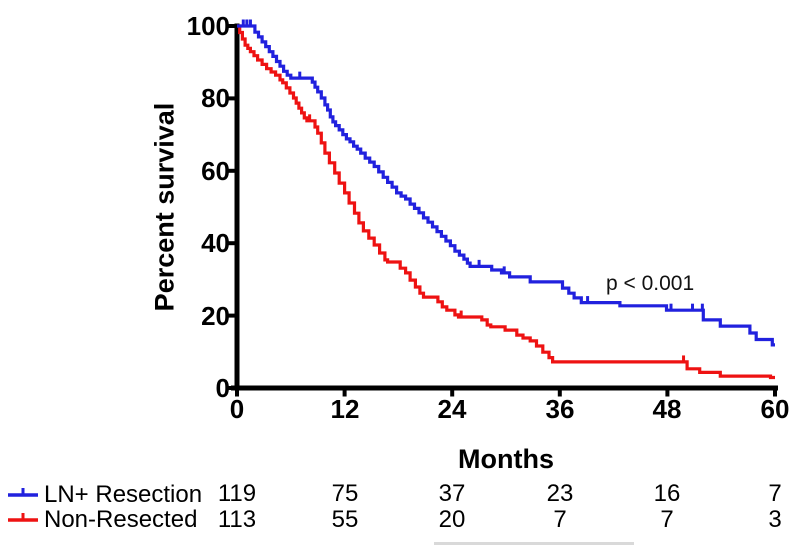 This screenshot has width=800, height=546. I want to click on bottom-edge-artifact, so click(534, 543).